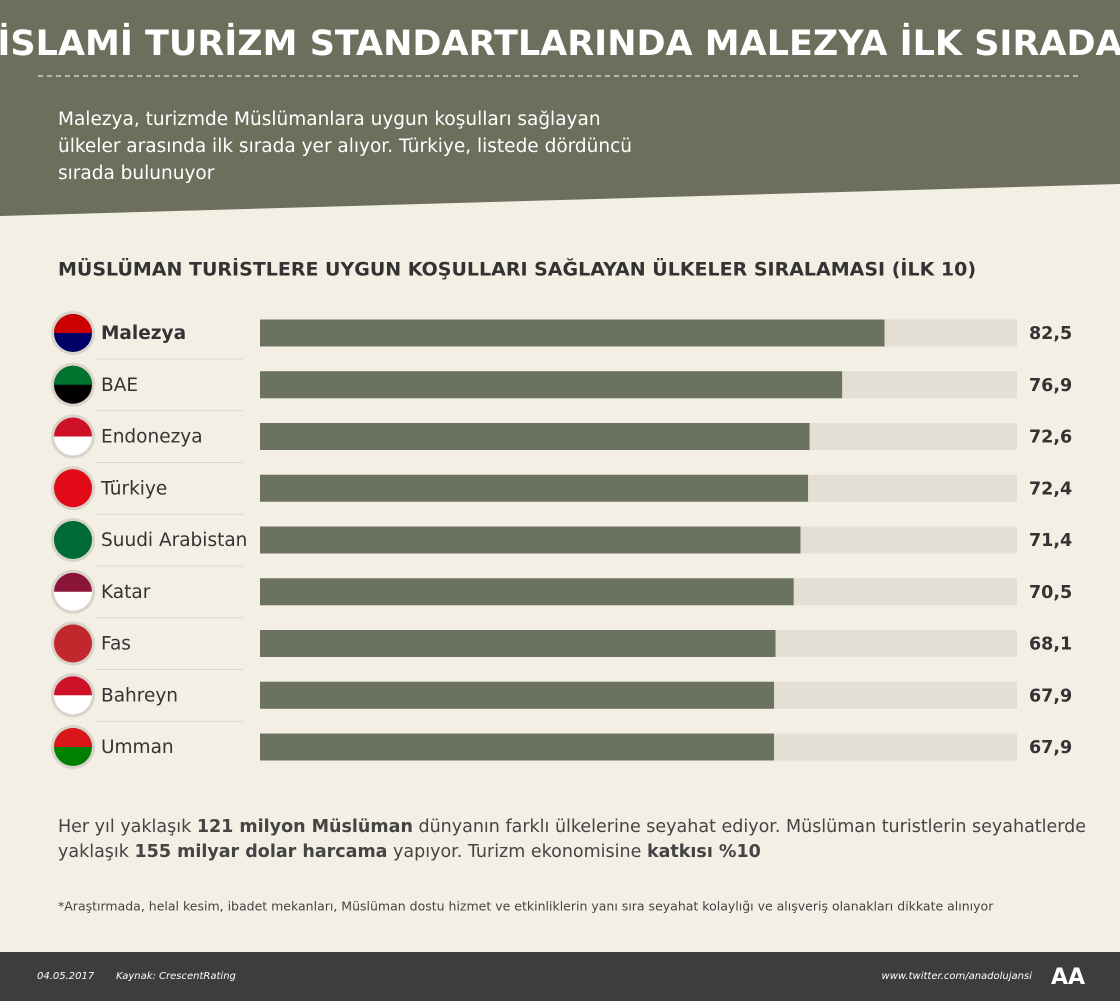 This screenshot has width=1120, height=1001. What do you see at coordinates (66, 976) in the screenshot?
I see `date: 04.05.2017` at bounding box center [66, 976].